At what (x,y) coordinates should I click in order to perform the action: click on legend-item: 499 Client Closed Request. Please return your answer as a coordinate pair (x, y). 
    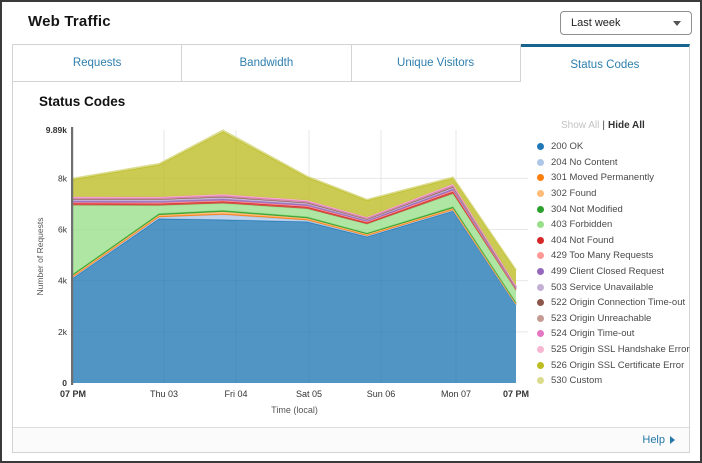
    Looking at the image, I should click on (613, 272).